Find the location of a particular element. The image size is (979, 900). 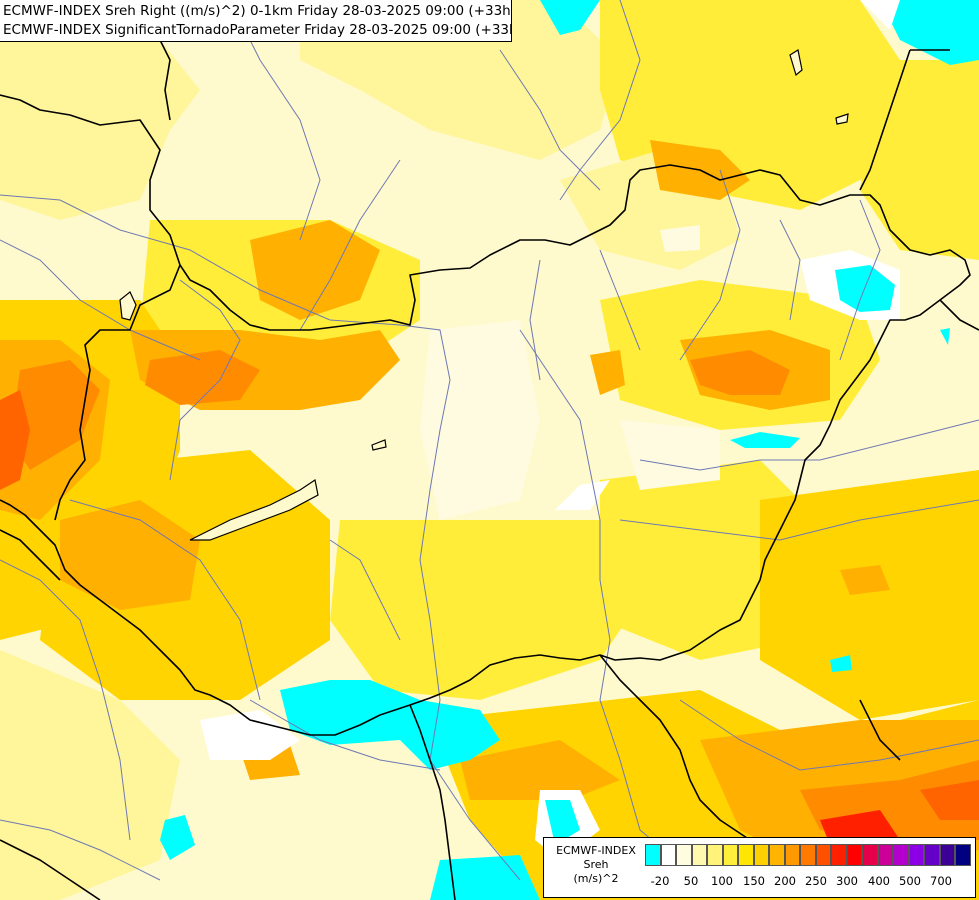

legend-tick-label: 300 is located at coordinates (847, 881).